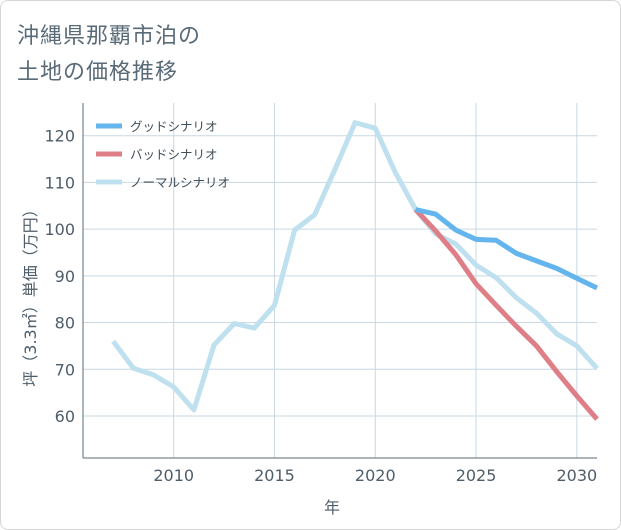 This screenshot has width=621, height=530. What do you see at coordinates (174, 154) in the screenshot?
I see `legend-label-bad: バッドシナリオ` at bounding box center [174, 154].